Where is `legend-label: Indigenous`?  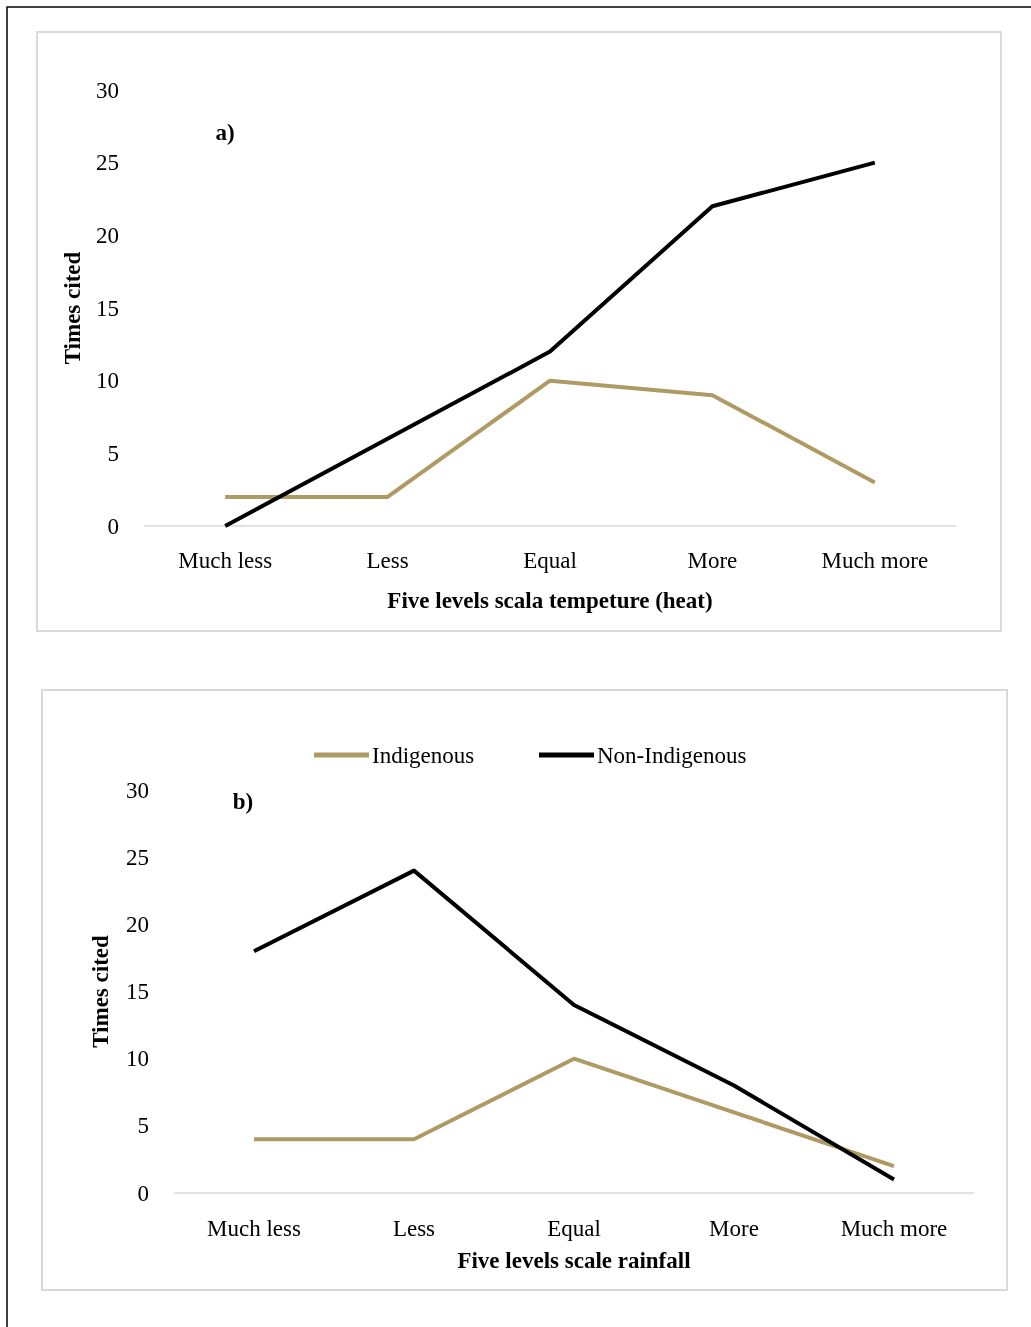
legend-label: Indigenous is located at coordinates (423, 755).